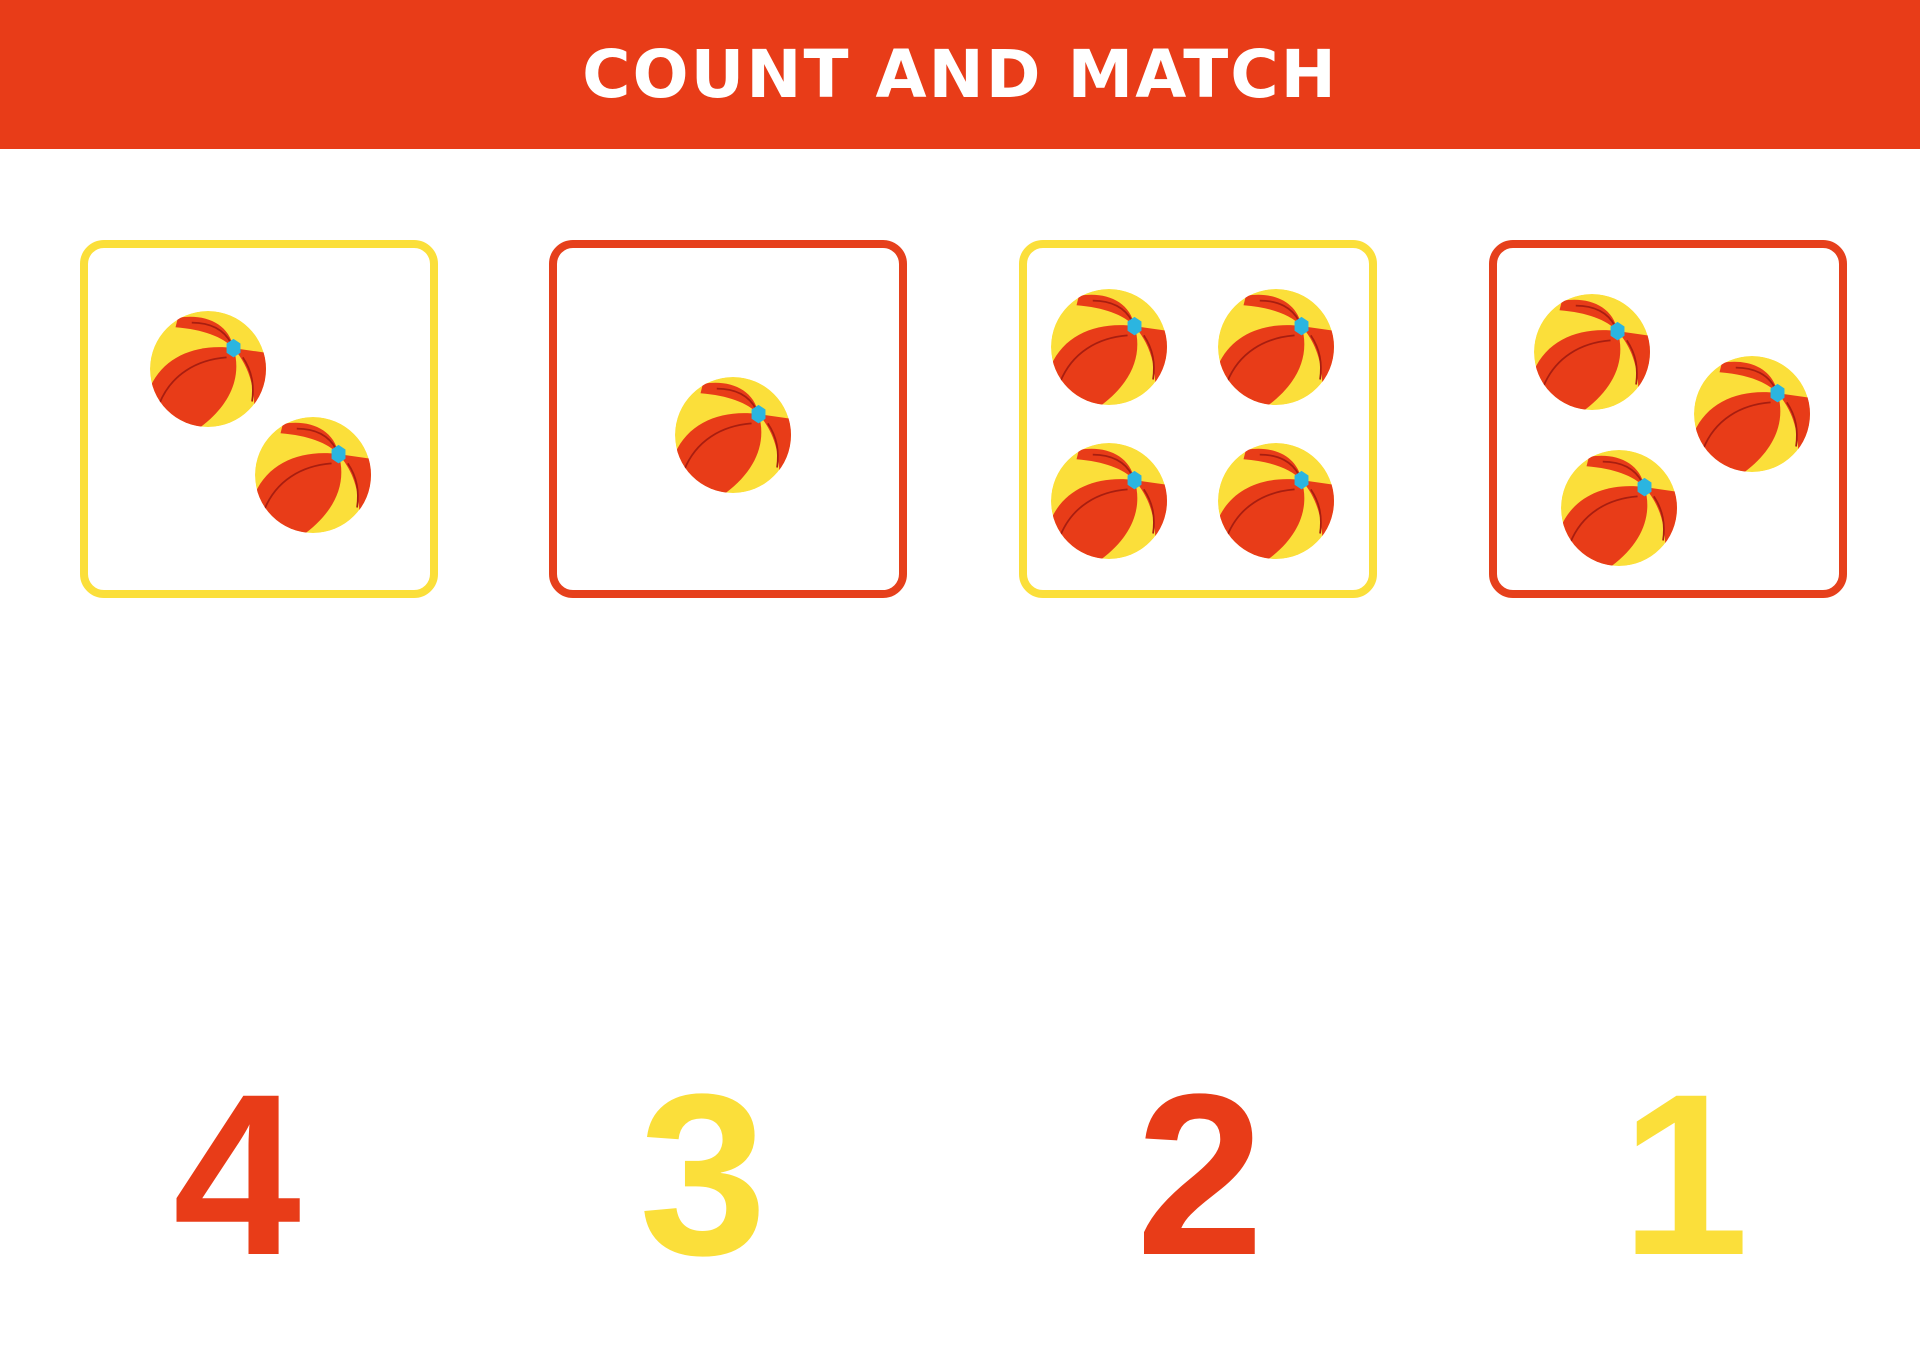 This screenshot has height=1357, width=1920. Describe the element at coordinates (1200, 1174) in the screenshot. I see `number-2: 2` at that location.